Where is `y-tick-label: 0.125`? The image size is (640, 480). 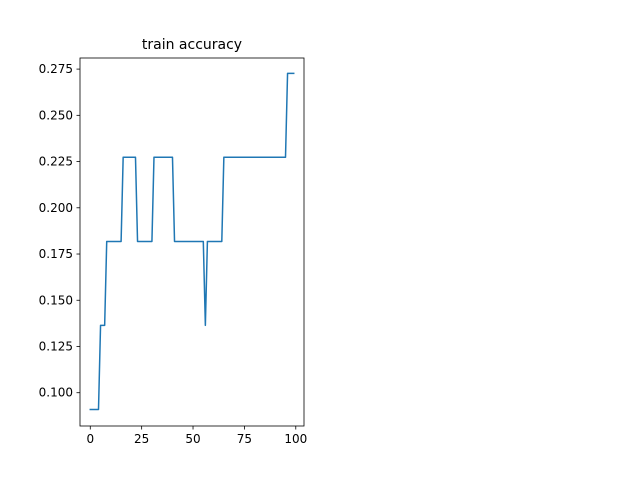
y-tick-label: 0.125 is located at coordinates (56, 346).